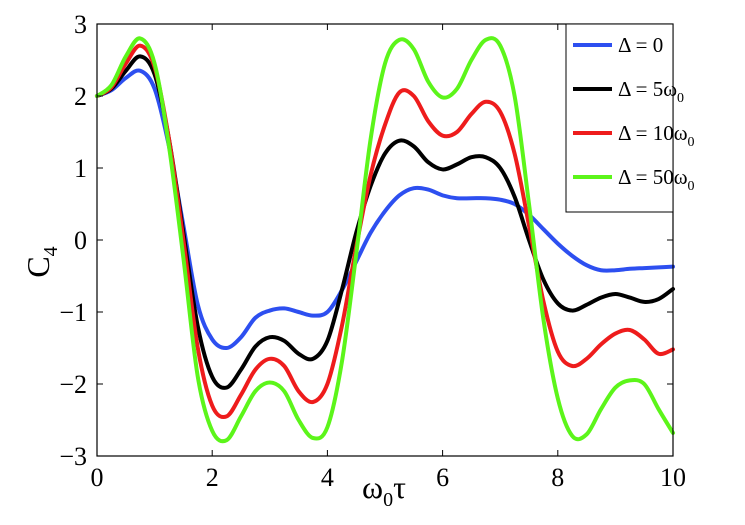 Image resolution: width=745 pixels, height=525 pixels. I want to click on y-tick-label: −2, so click(73, 384).